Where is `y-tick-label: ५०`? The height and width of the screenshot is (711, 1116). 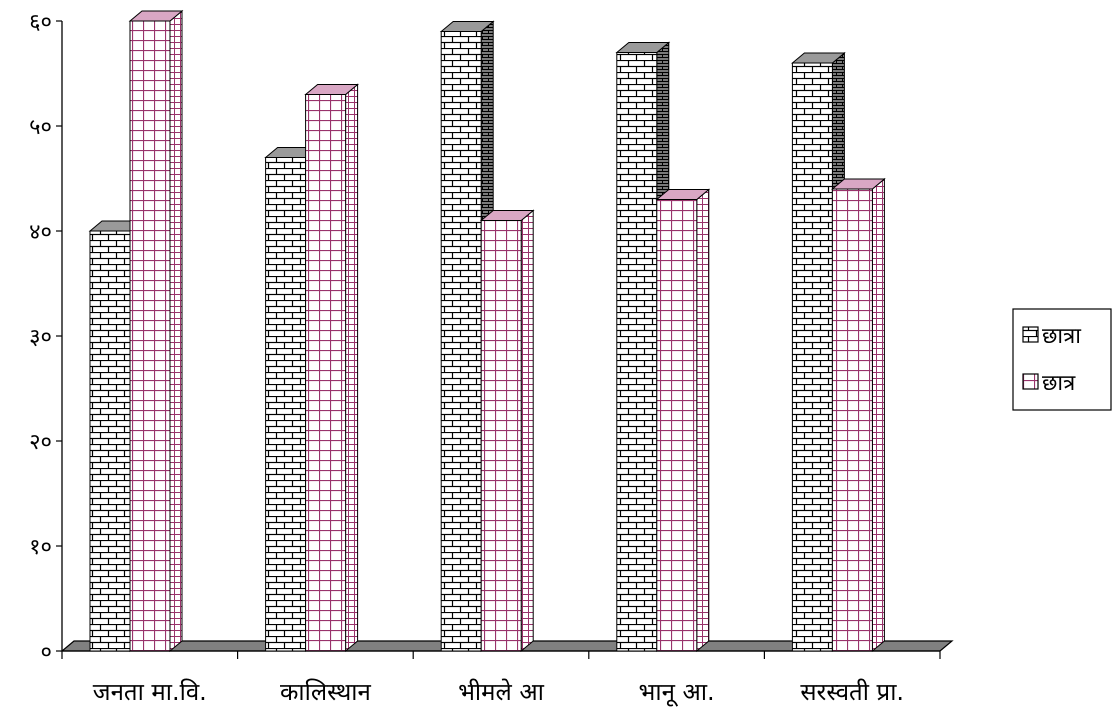 y-tick-label: ५० is located at coordinates (40, 127).